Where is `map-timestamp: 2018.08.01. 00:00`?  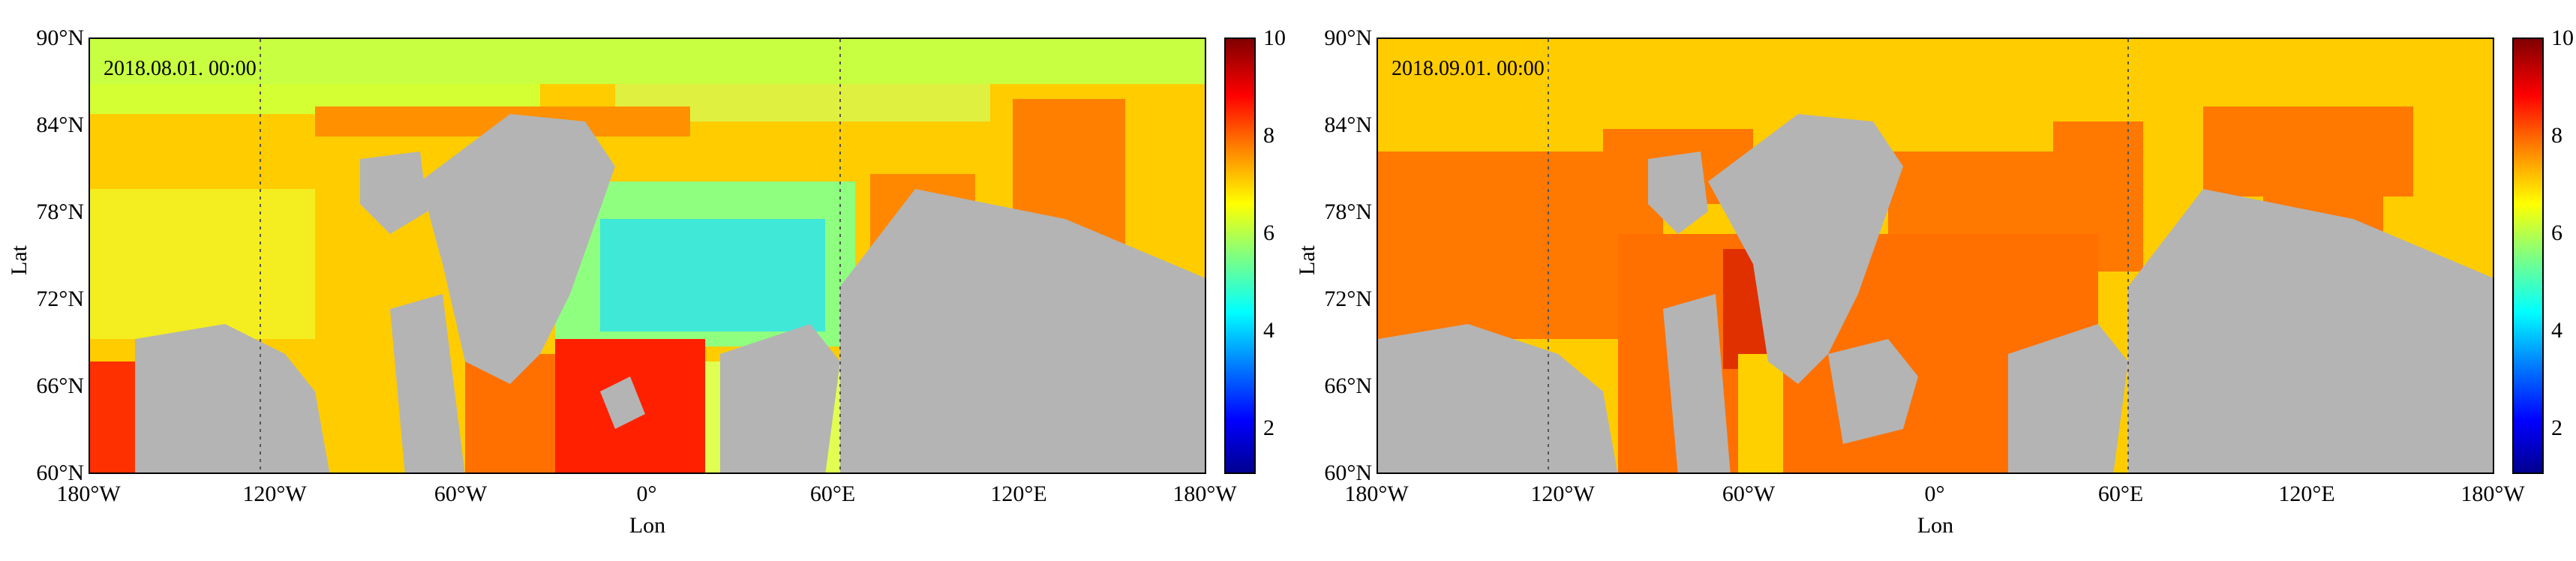 map-timestamp: 2018.08.01. 00:00 is located at coordinates (180, 68).